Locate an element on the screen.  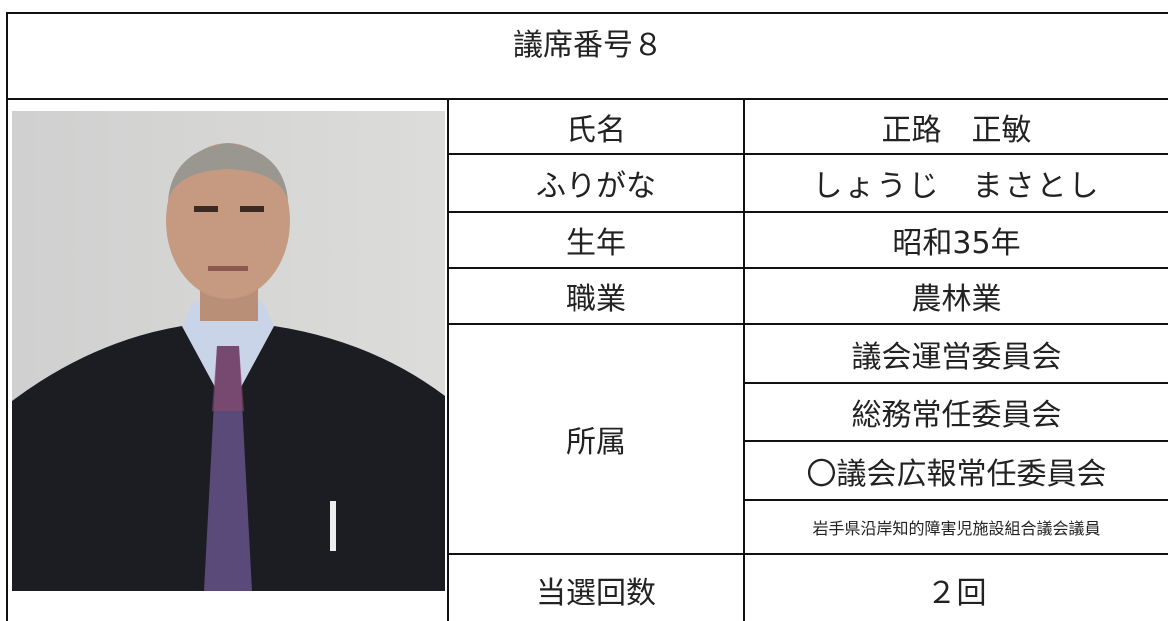
label-cell: 当選回数 is located at coordinates (596, 587).